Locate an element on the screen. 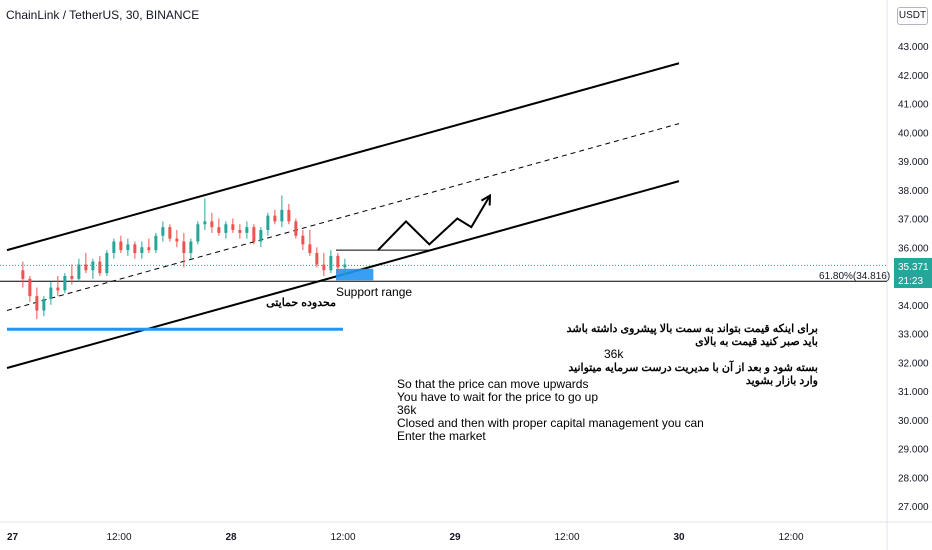  y-tick-label: 30.000 is located at coordinates (913, 421).